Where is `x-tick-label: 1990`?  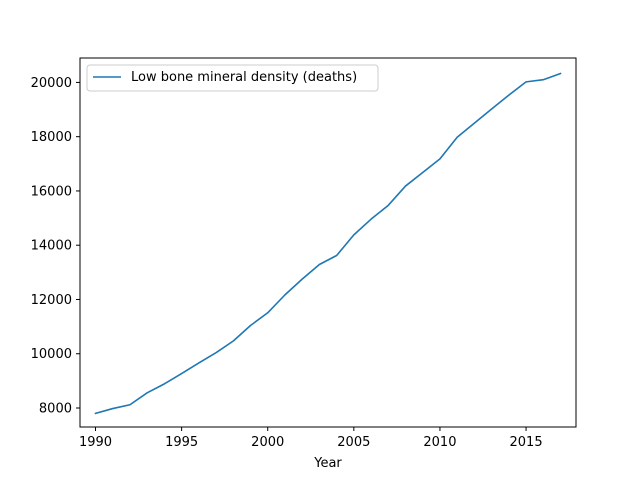
x-tick-label: 1990 is located at coordinates (95, 442).